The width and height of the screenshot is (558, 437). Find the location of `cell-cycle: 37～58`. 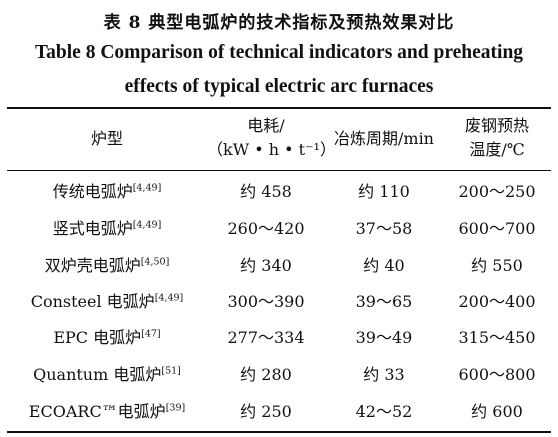

cell-cycle: 37～58 is located at coordinates (384, 227).